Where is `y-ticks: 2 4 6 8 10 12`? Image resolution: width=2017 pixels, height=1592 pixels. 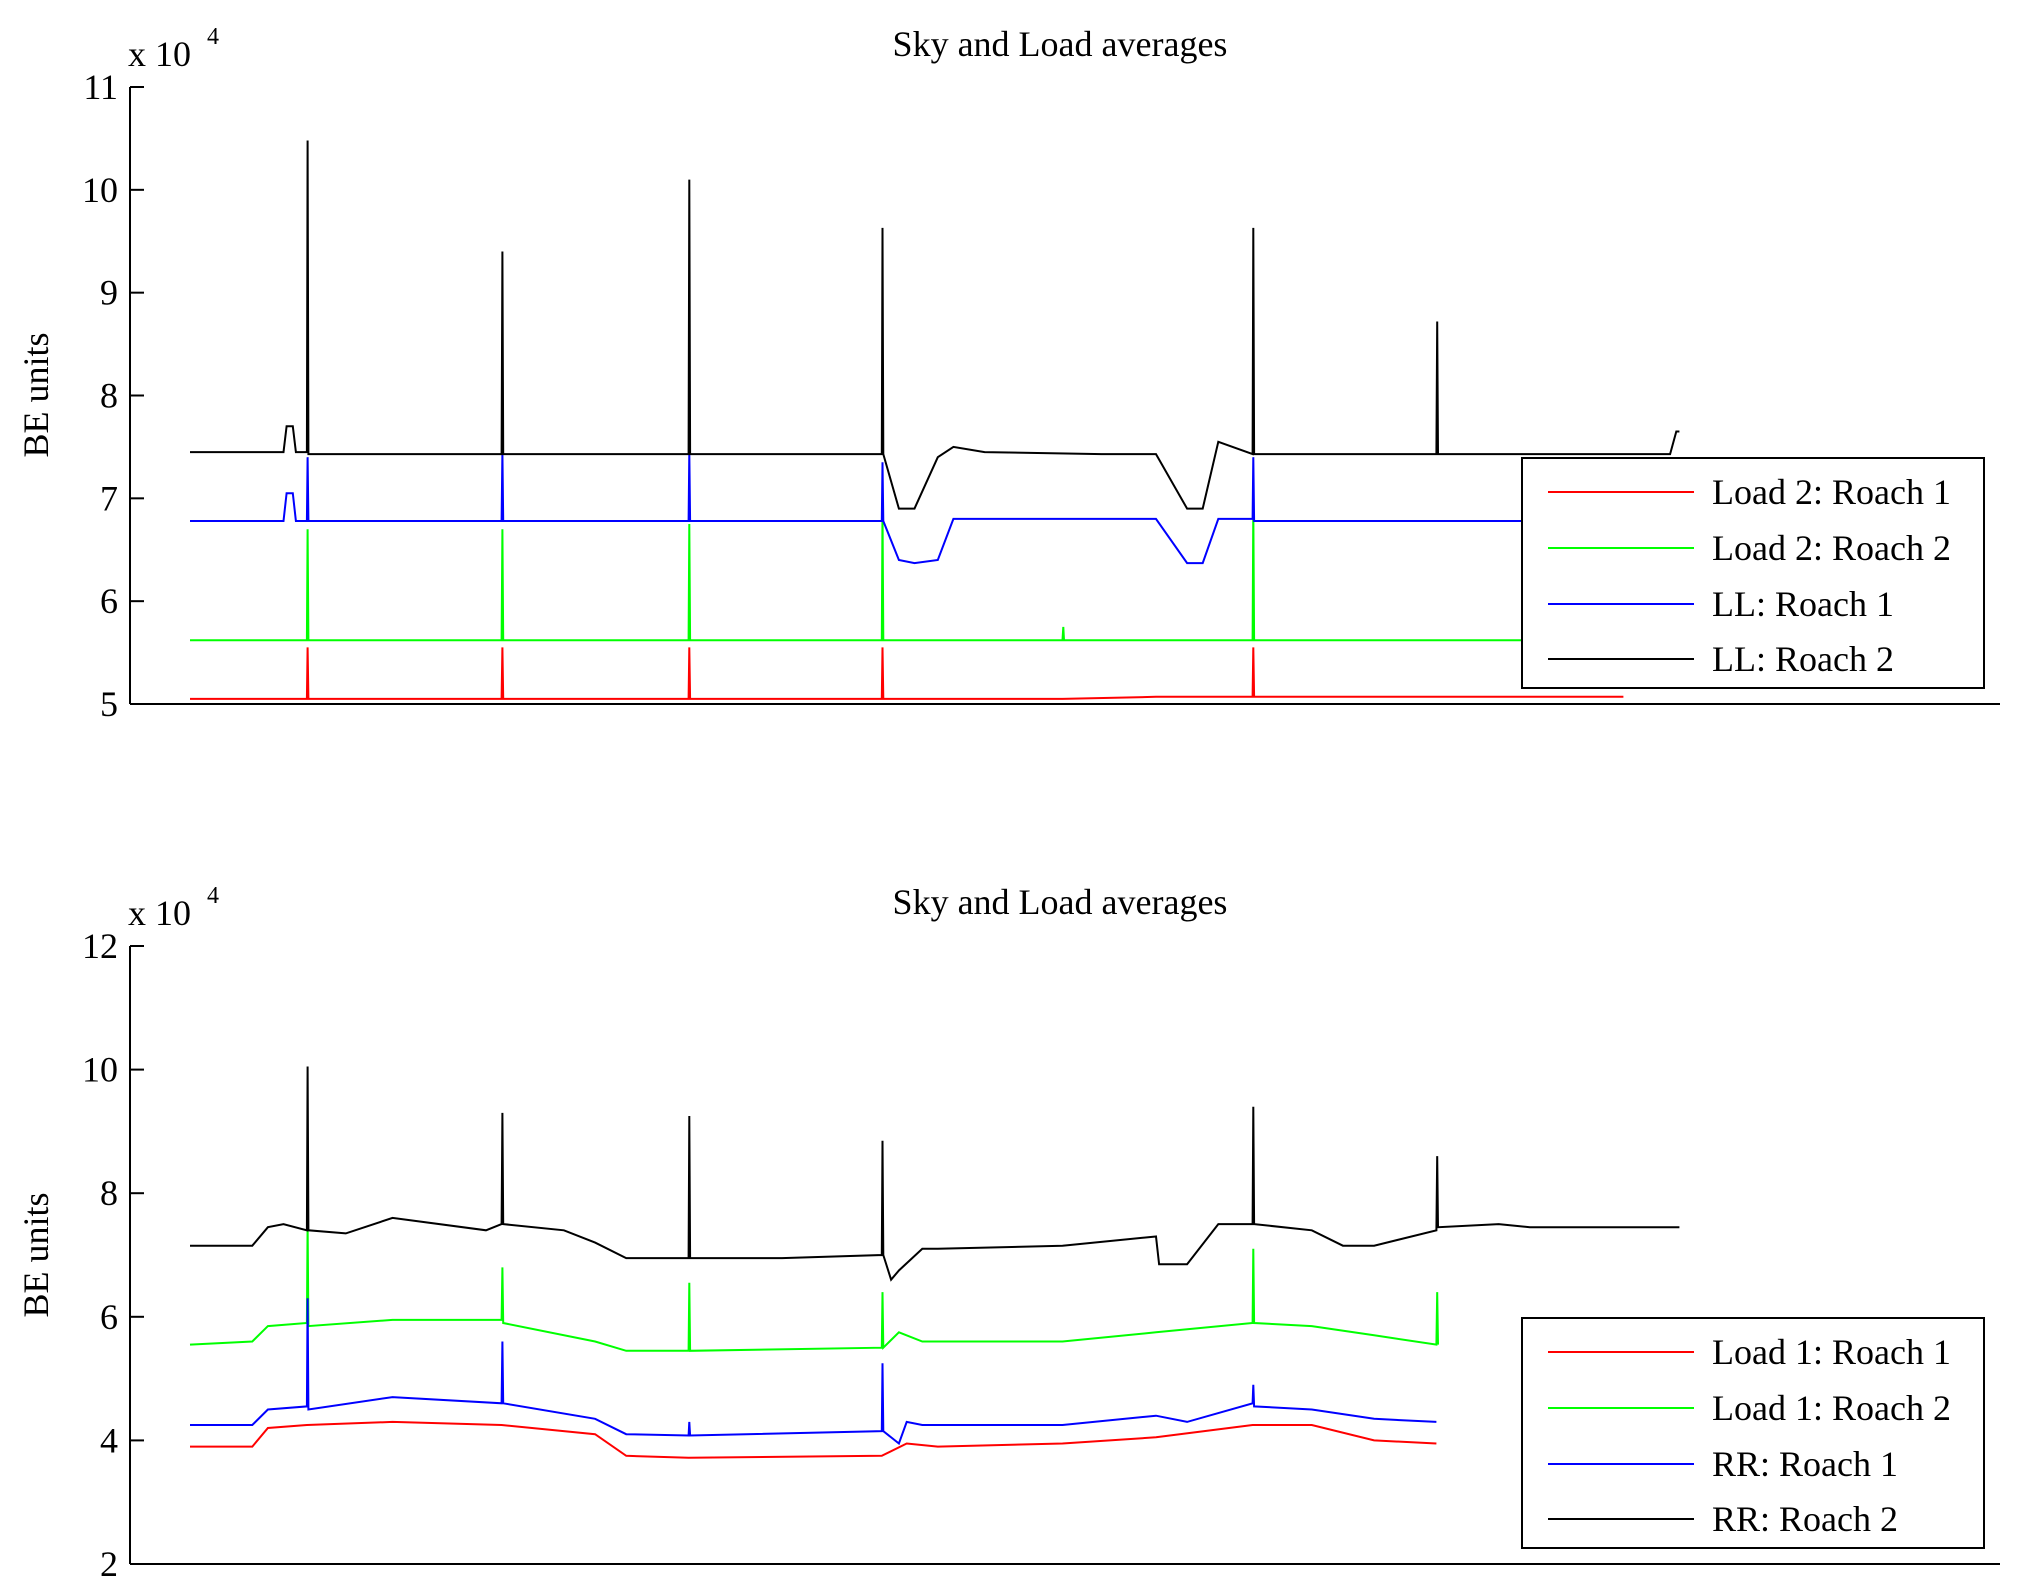 y-ticks: 2 4 6 8 10 12 is located at coordinates (113, 1255).